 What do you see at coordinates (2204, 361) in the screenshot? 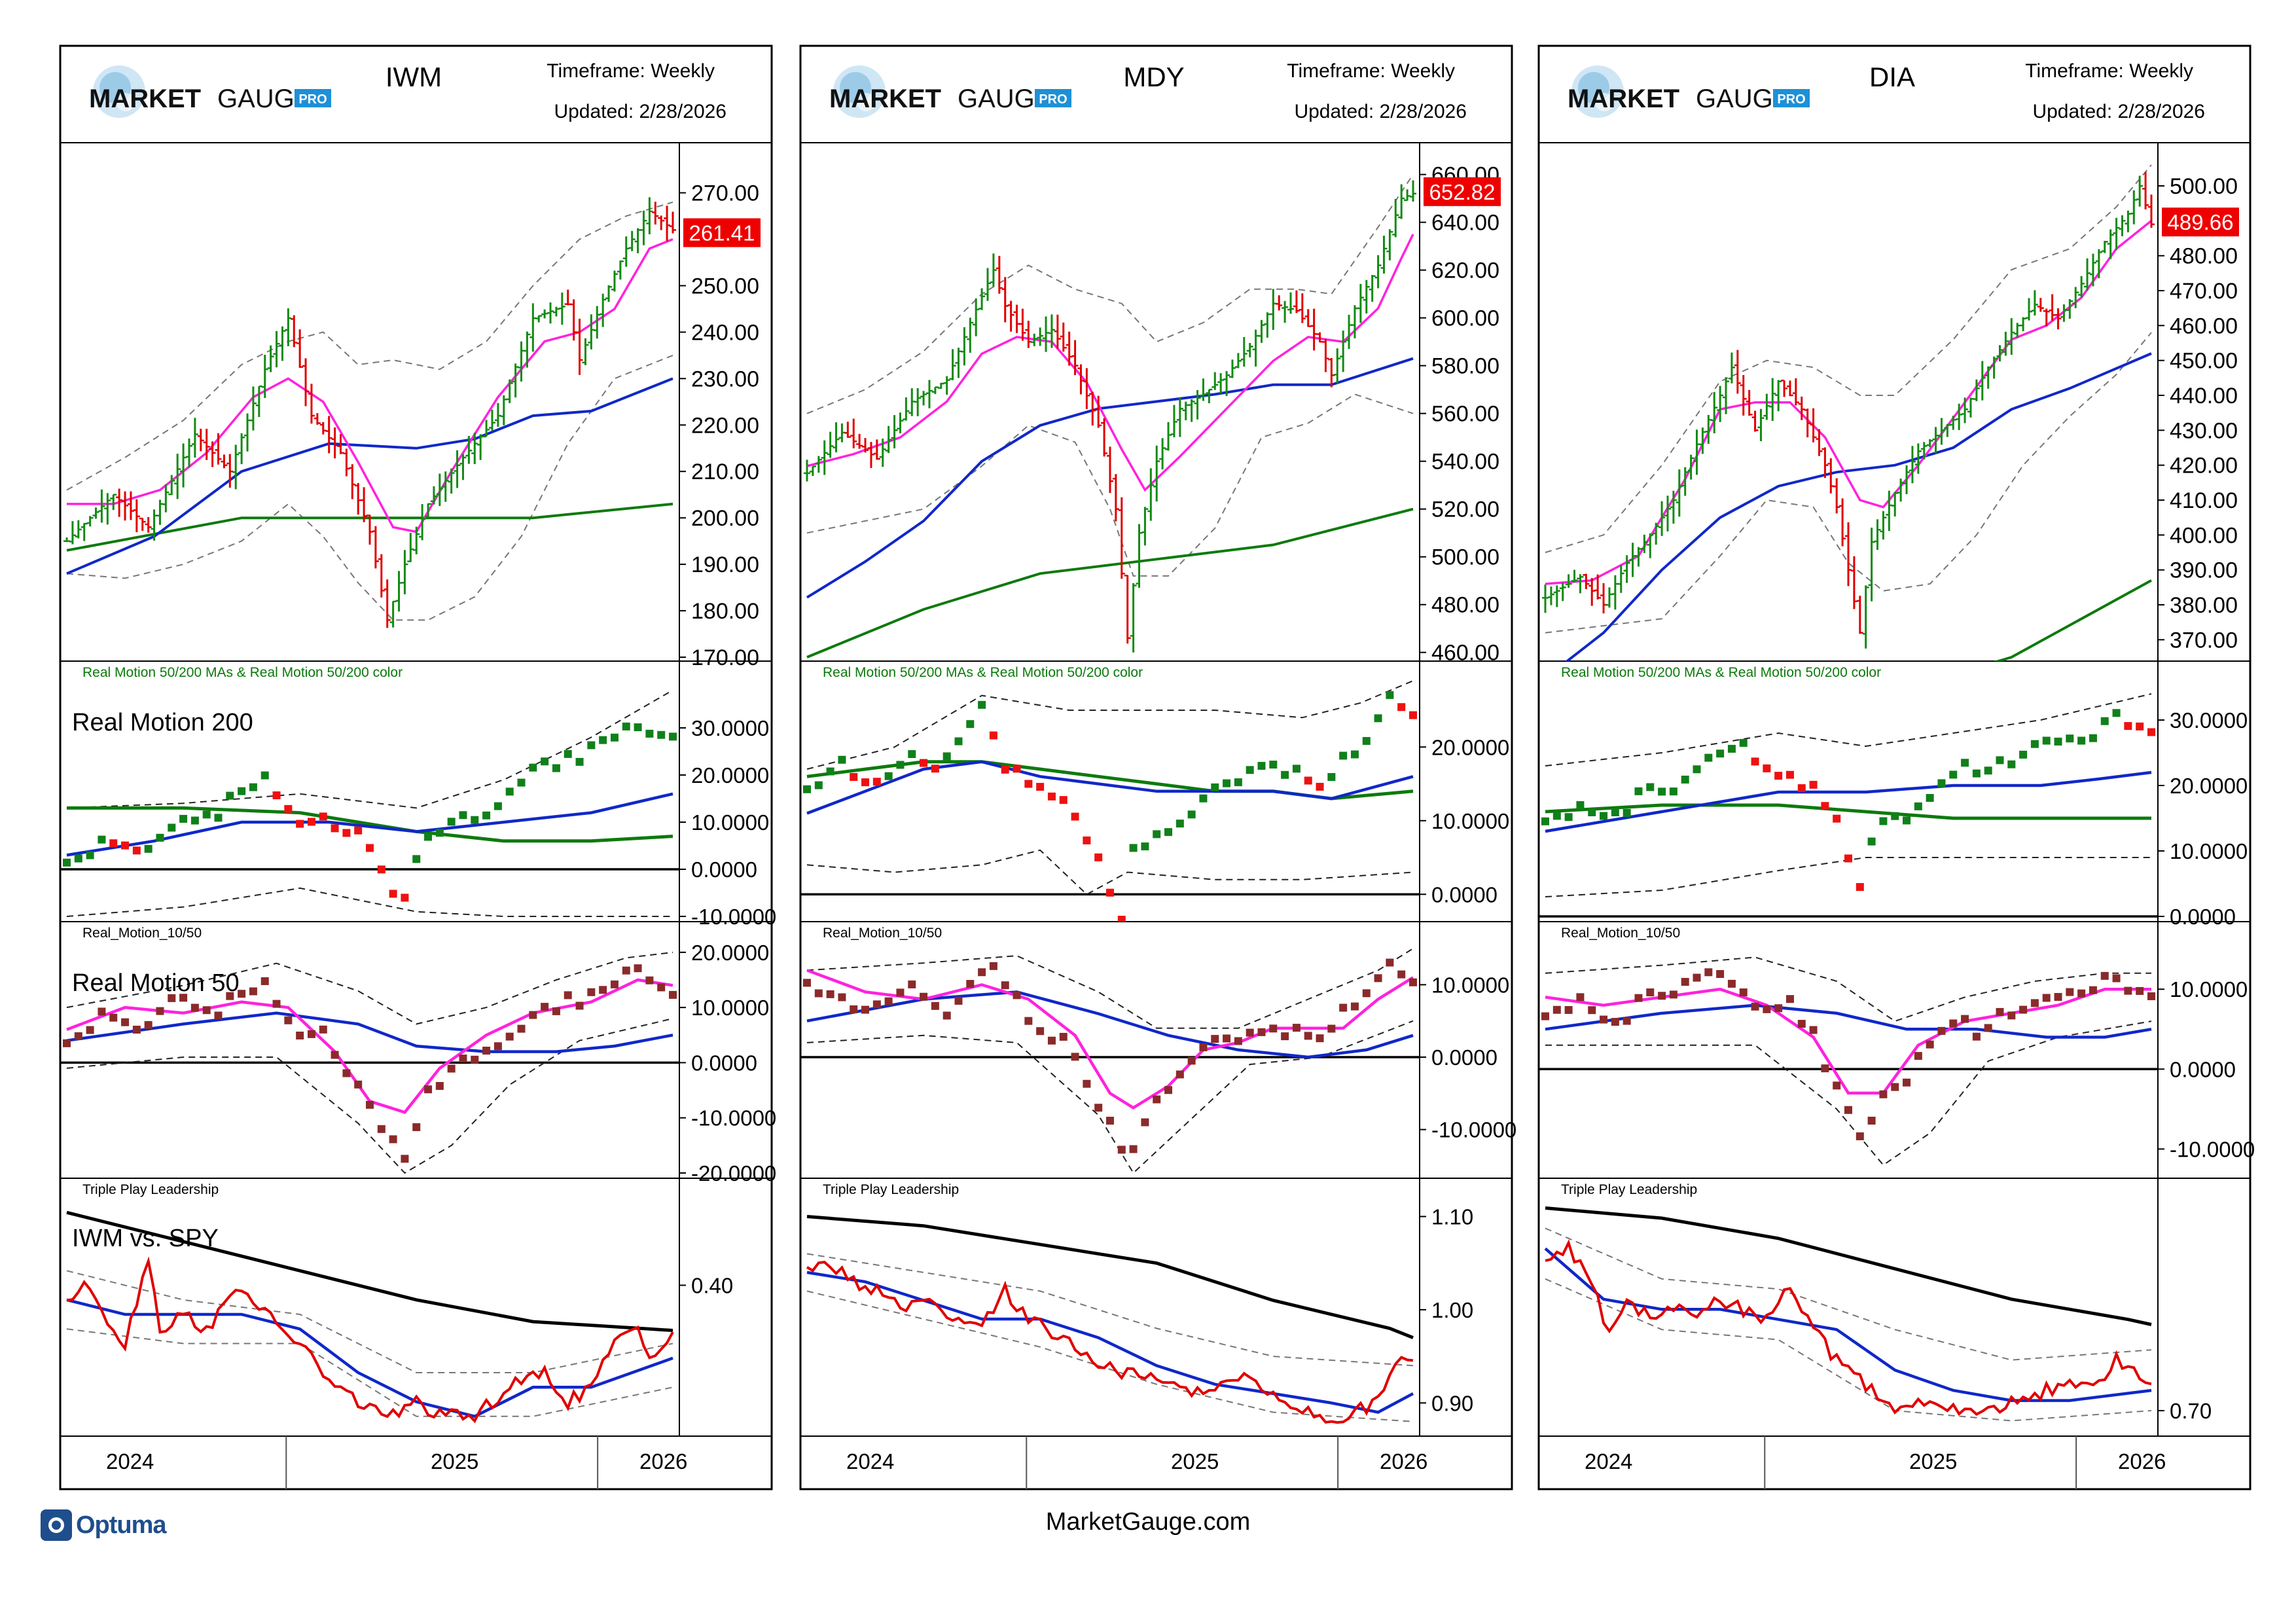
I see `price-tick-label: 450.00` at bounding box center [2204, 361].